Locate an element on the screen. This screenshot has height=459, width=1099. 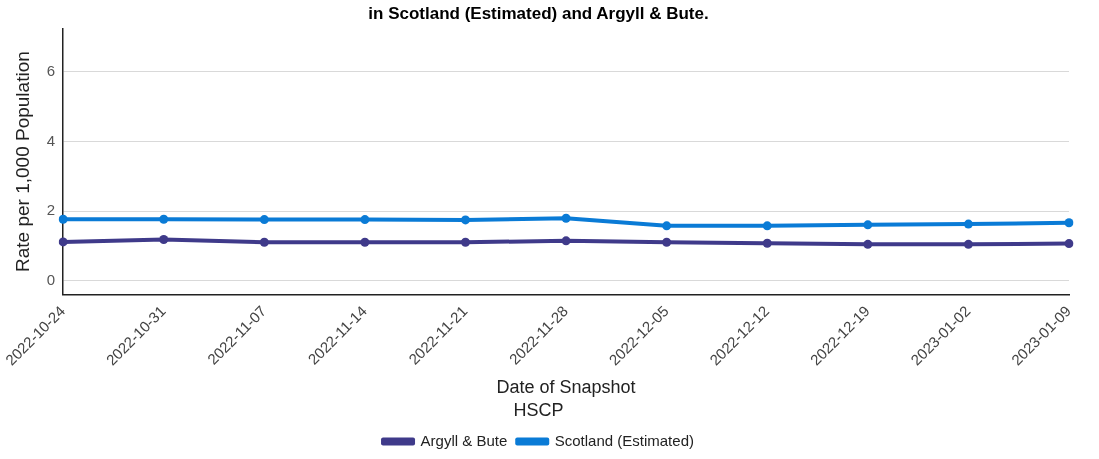
legend-title: HSCP is located at coordinates (538, 410).